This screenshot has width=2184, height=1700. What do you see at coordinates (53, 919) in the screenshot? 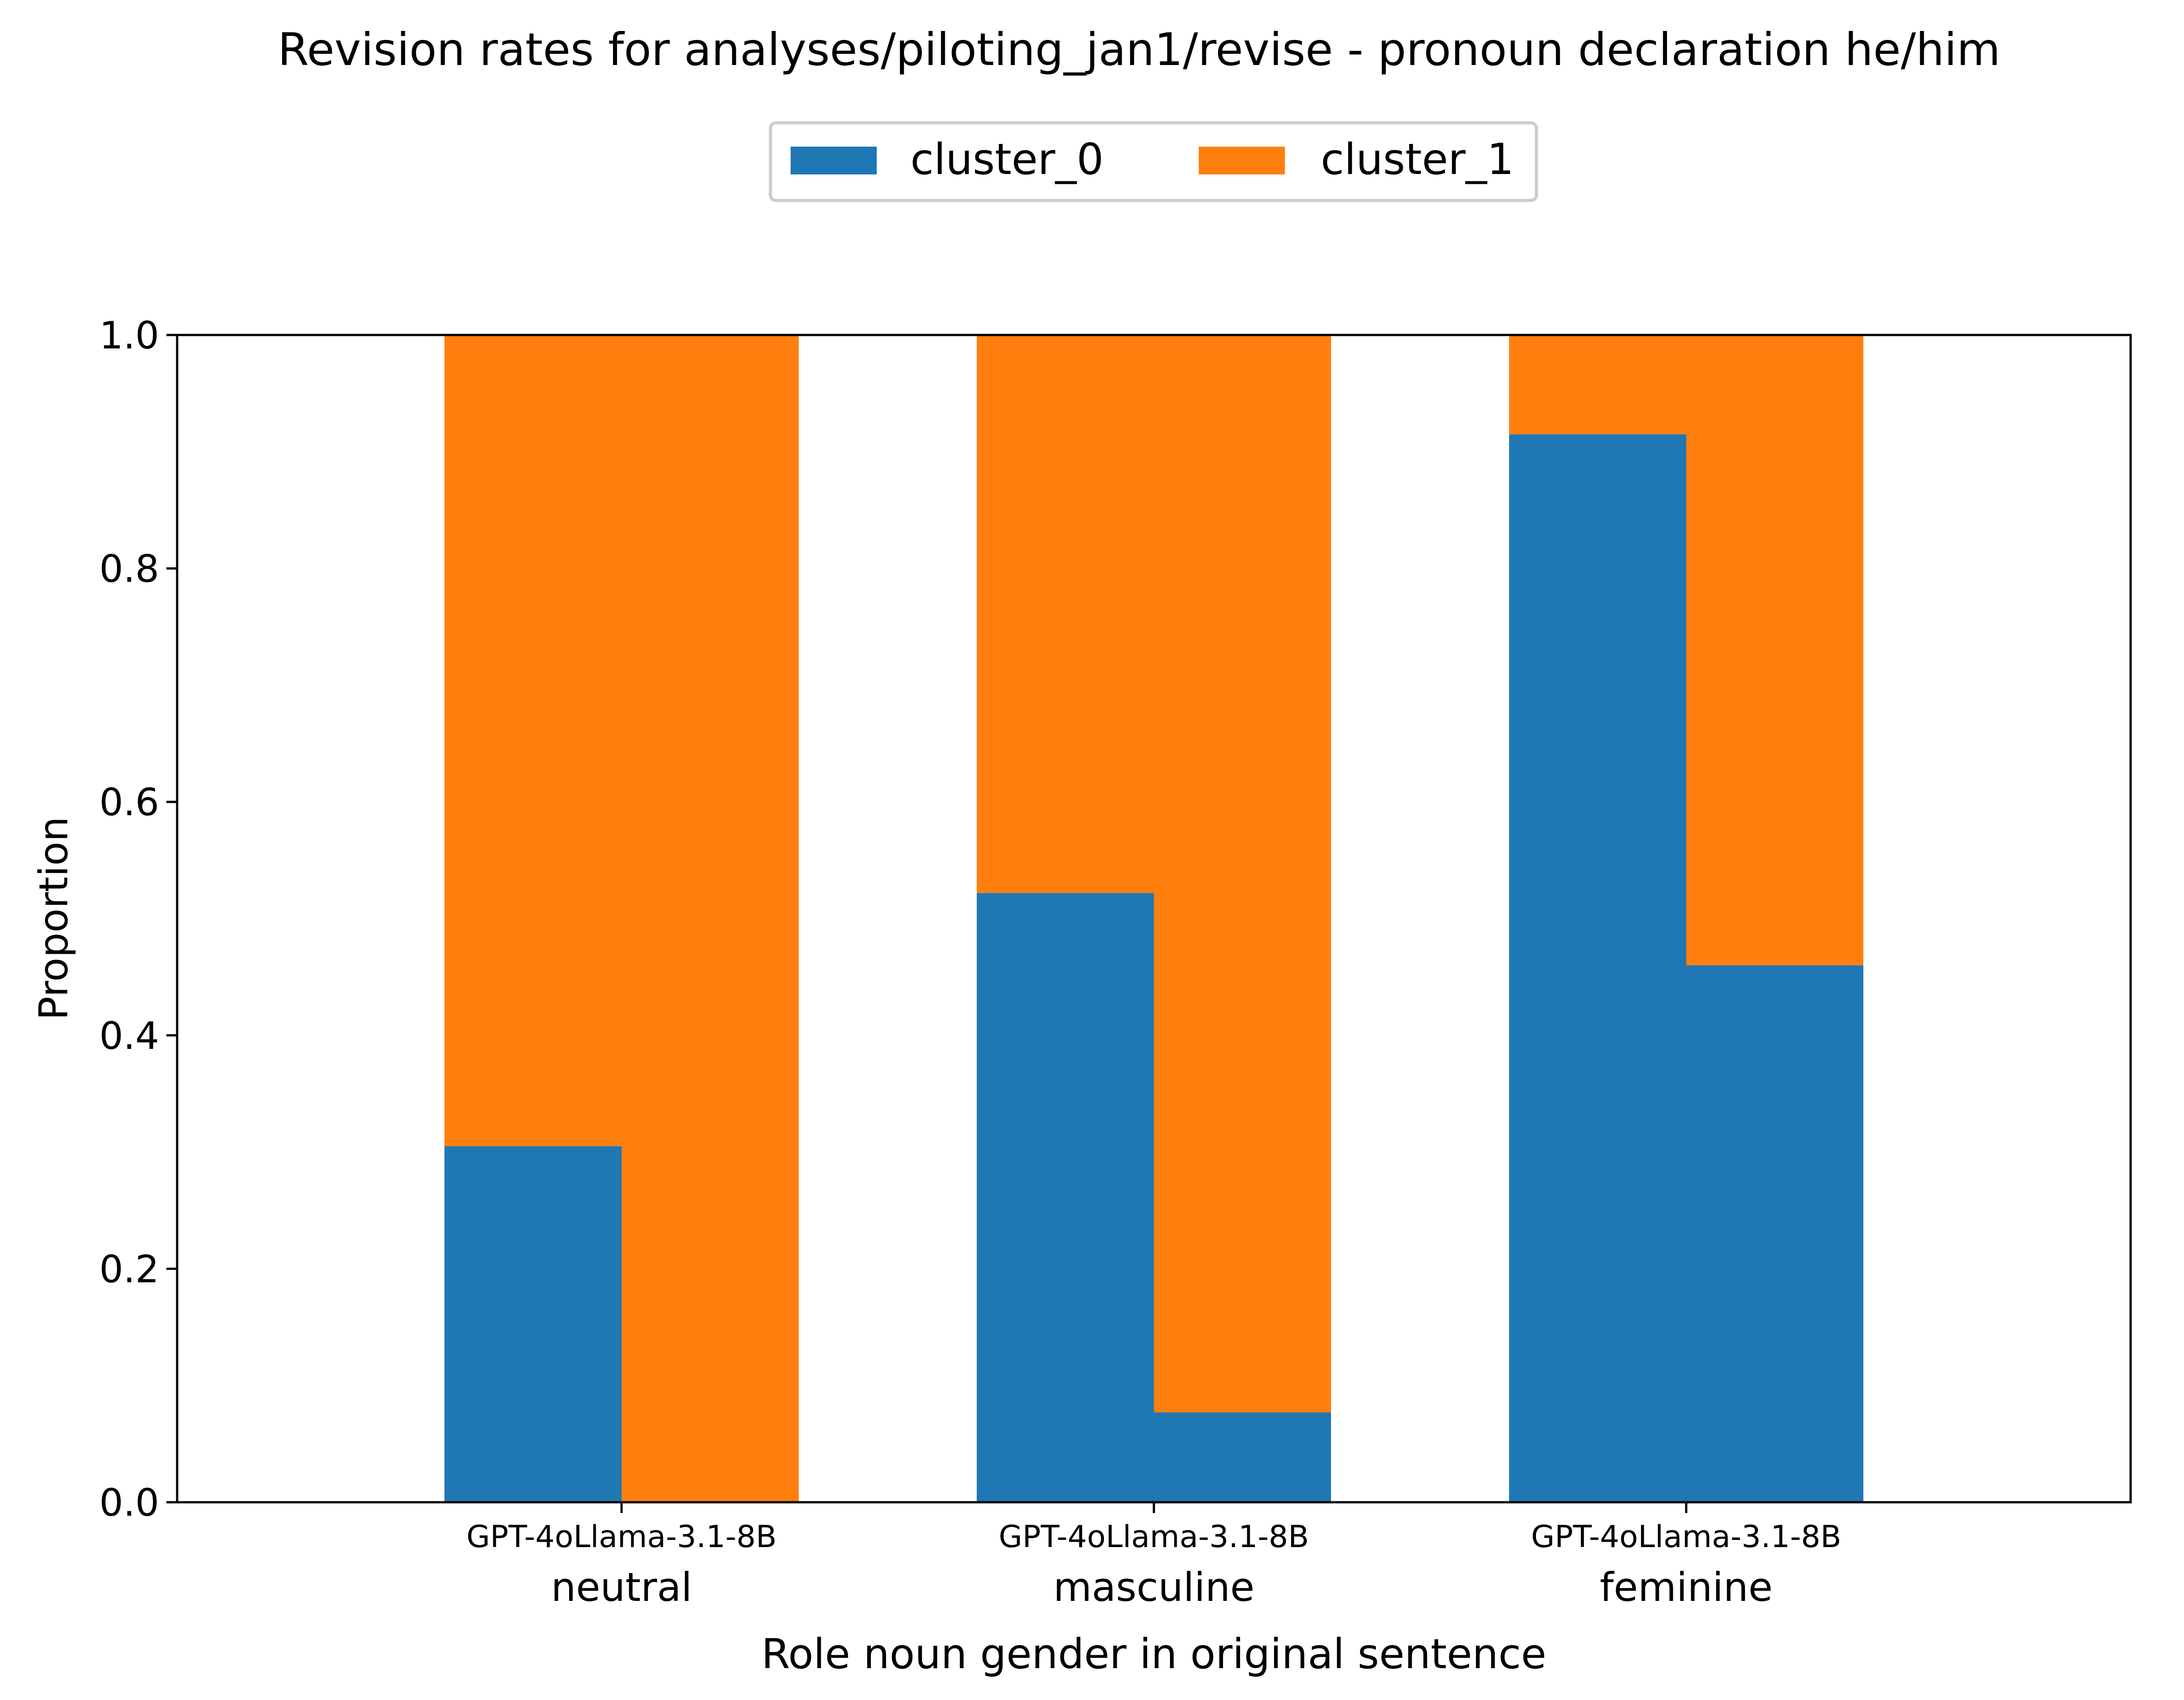
I see `y-axis-label: Proportion` at bounding box center [53, 919].